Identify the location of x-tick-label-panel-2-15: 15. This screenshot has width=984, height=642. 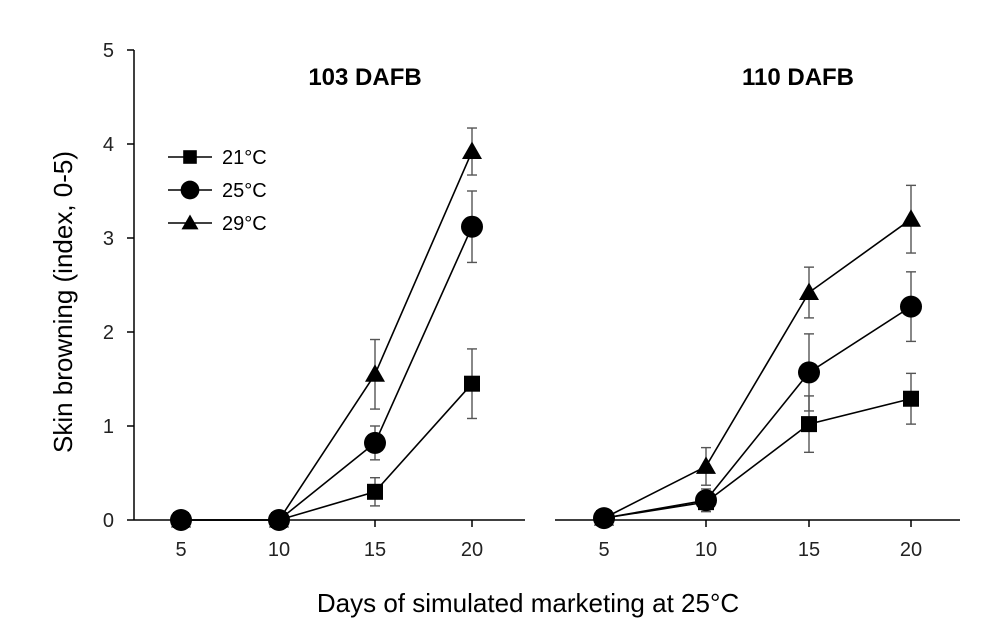
(809, 550).